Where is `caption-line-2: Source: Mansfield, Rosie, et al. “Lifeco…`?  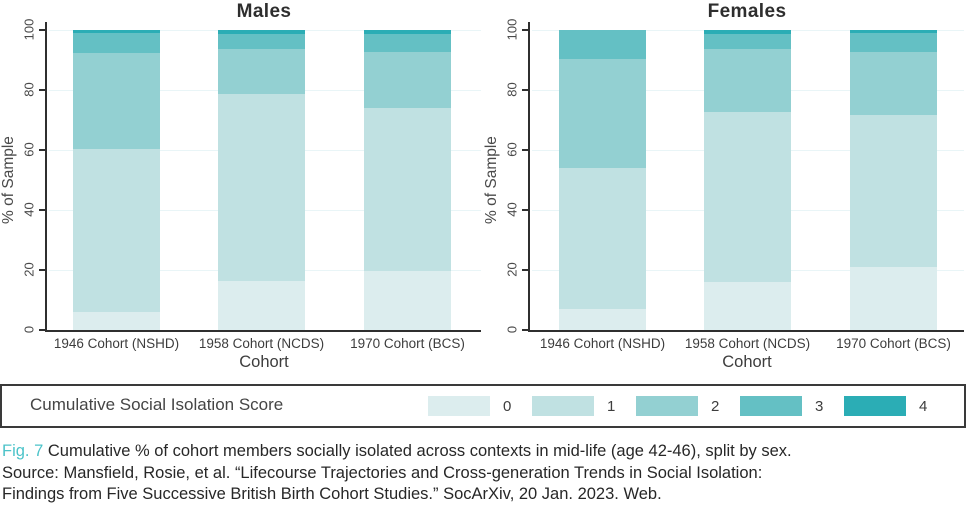 caption-line-2: Source: Mansfield, Rosie, et al. “Lifeco… is located at coordinates (382, 472).